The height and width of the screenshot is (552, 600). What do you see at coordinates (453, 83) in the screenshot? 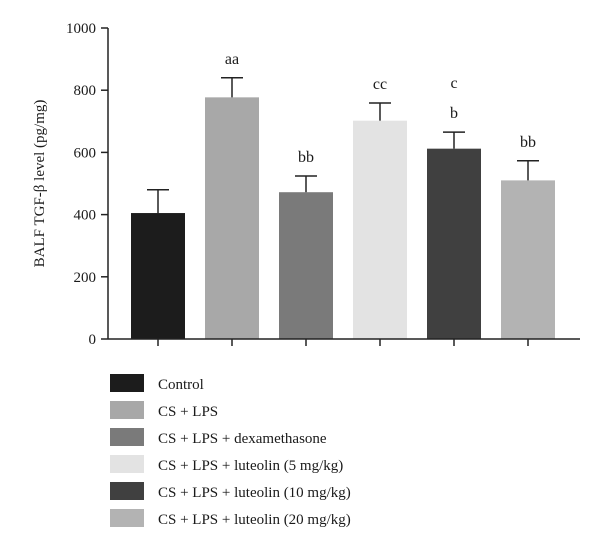
I see `significance-label: c` at bounding box center [453, 83].